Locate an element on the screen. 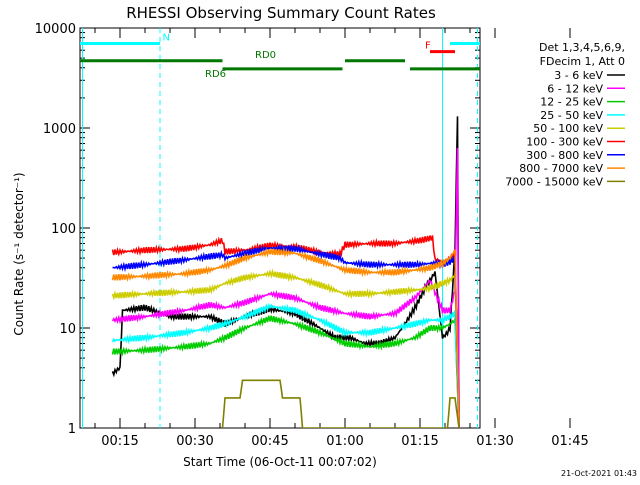 This screenshot has width=640, height=485. x-tick-label: 01:00 is located at coordinates (344, 441).